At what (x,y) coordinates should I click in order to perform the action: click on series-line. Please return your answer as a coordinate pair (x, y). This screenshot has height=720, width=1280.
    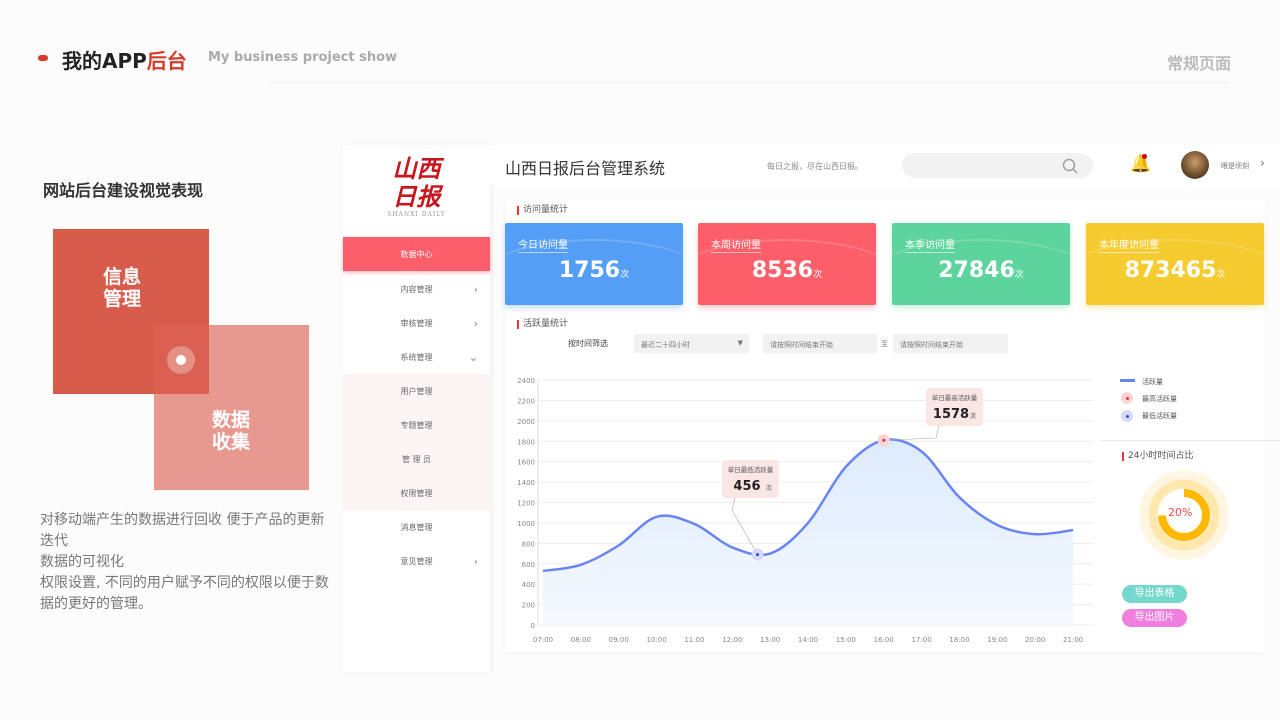
    Looking at the image, I should click on (808, 505).